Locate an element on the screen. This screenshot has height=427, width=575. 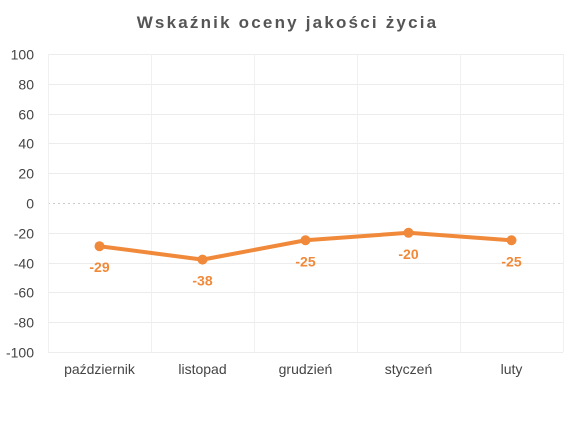
y-tick-label: -40 is located at coordinates (24, 264).